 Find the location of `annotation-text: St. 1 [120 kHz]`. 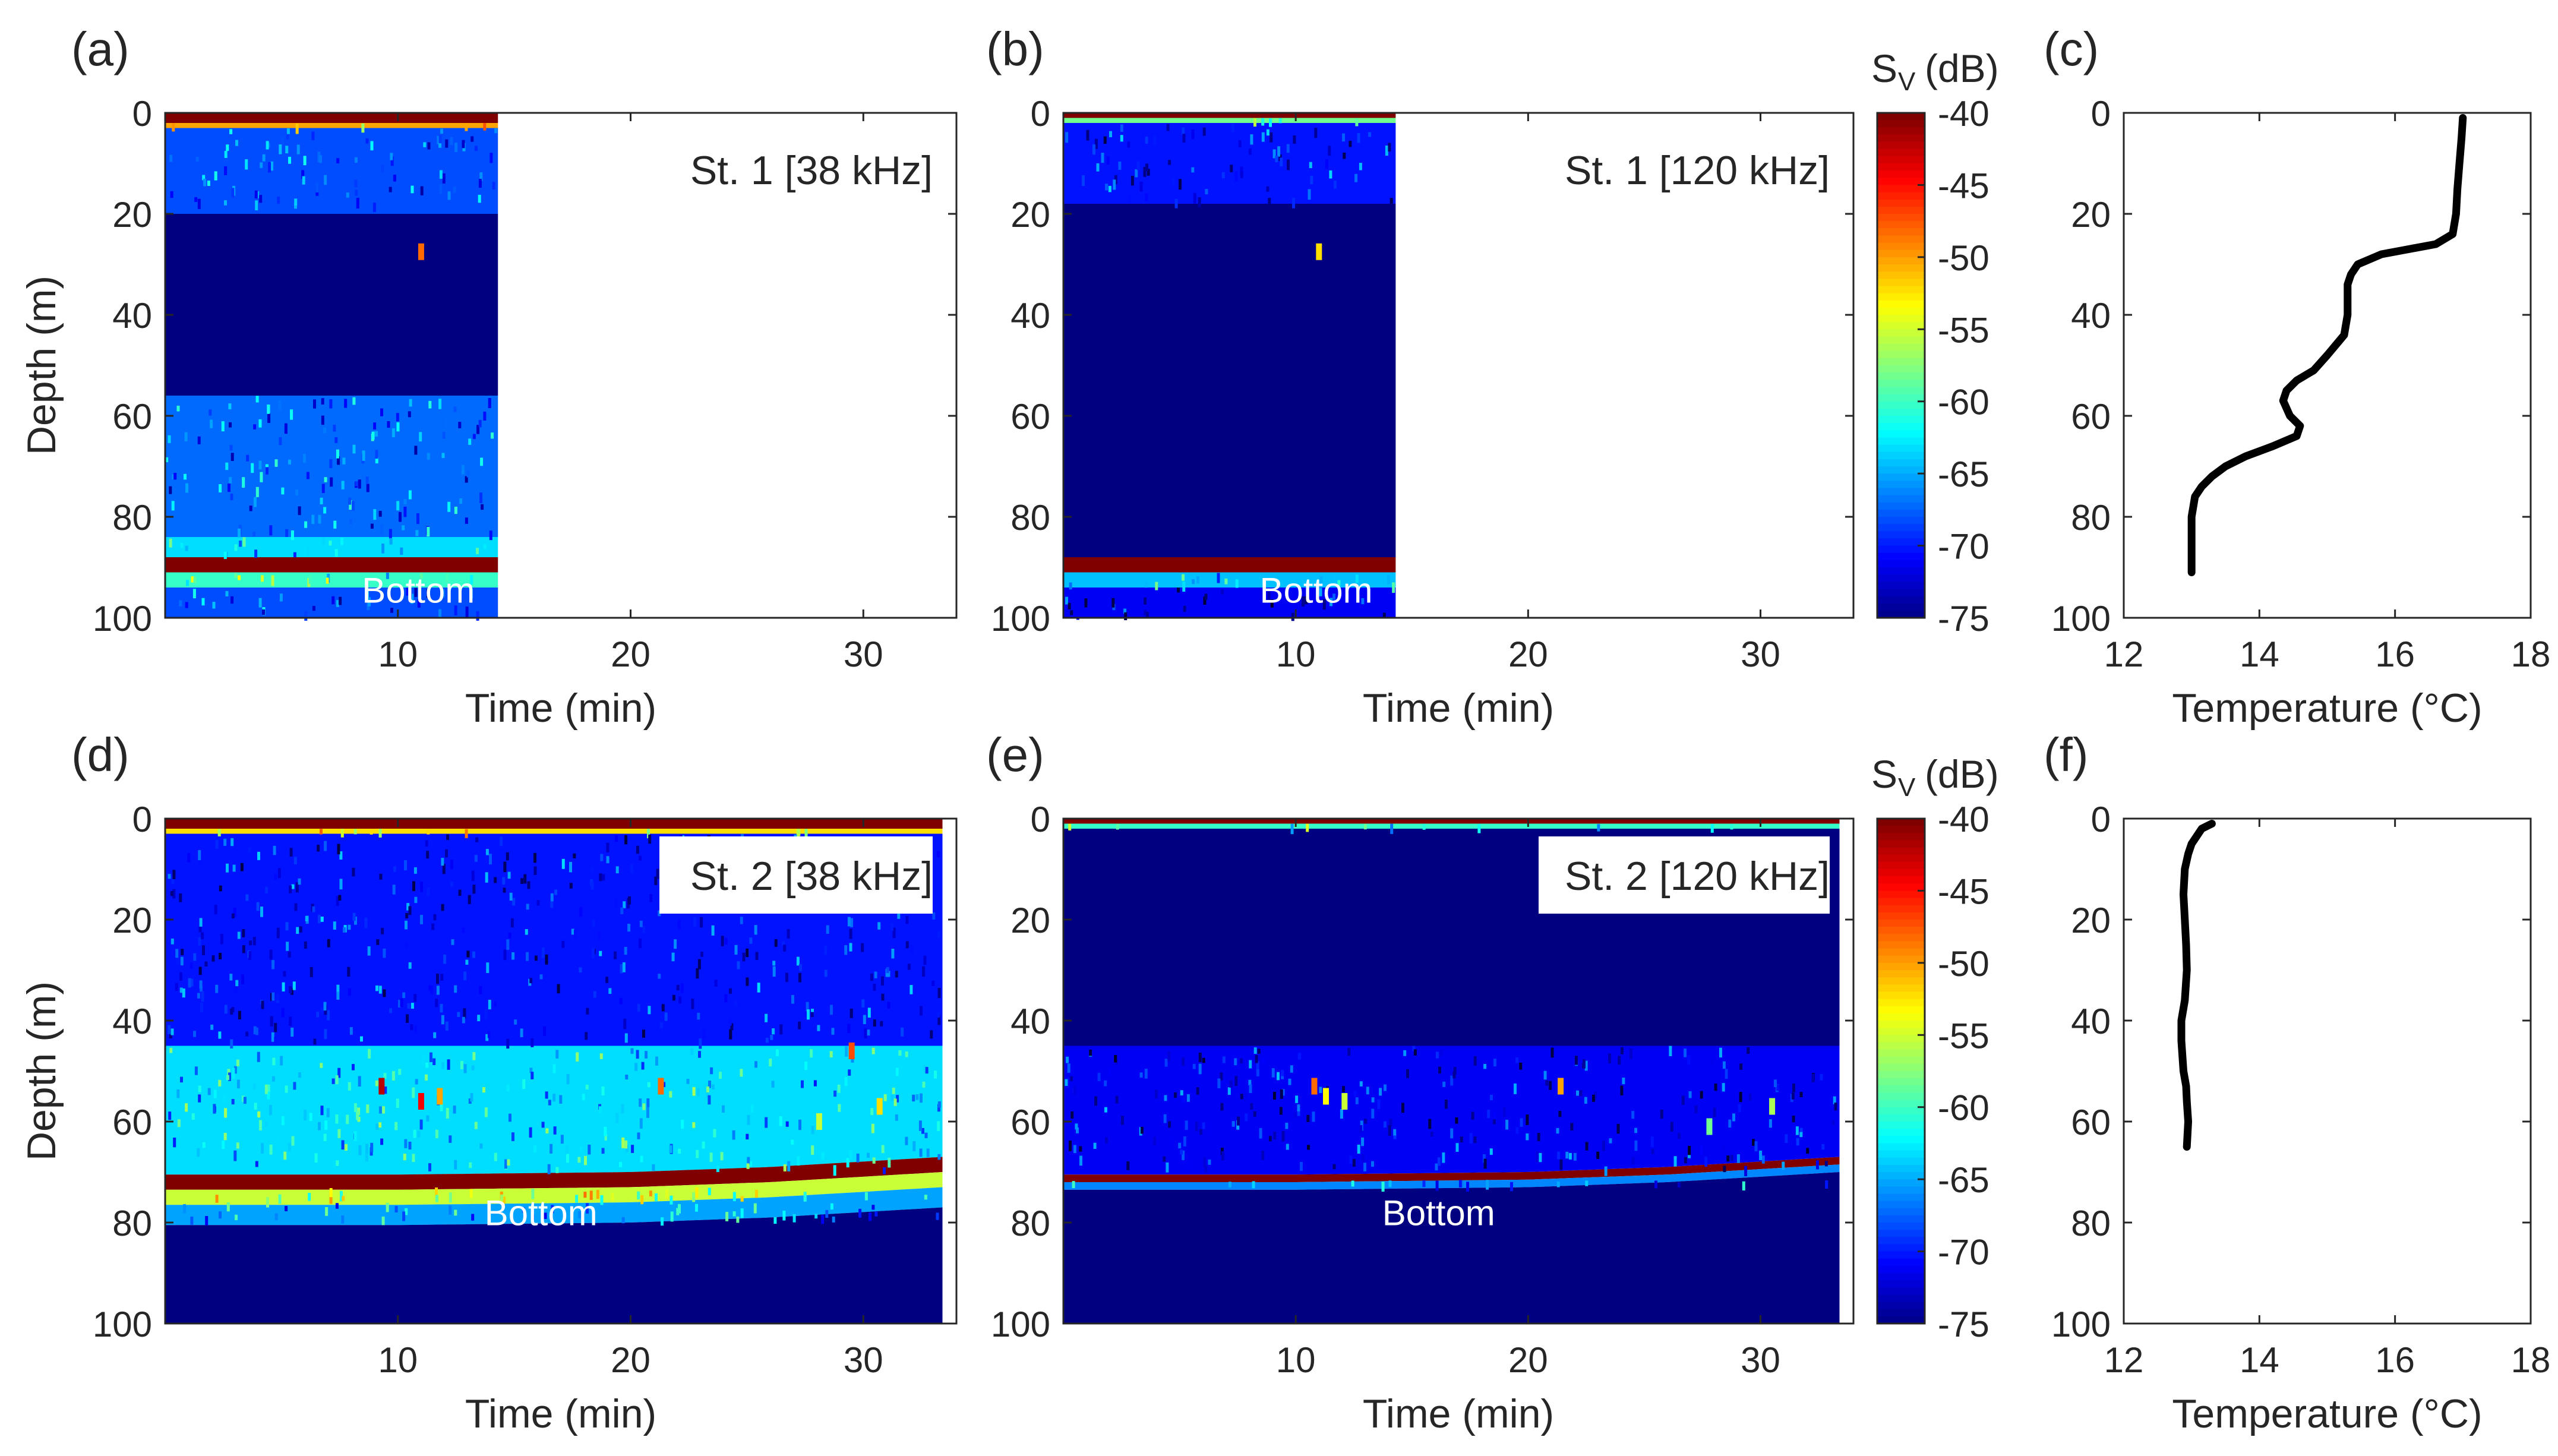

annotation-text: St. 1 [120 kHz] is located at coordinates (1697, 170).